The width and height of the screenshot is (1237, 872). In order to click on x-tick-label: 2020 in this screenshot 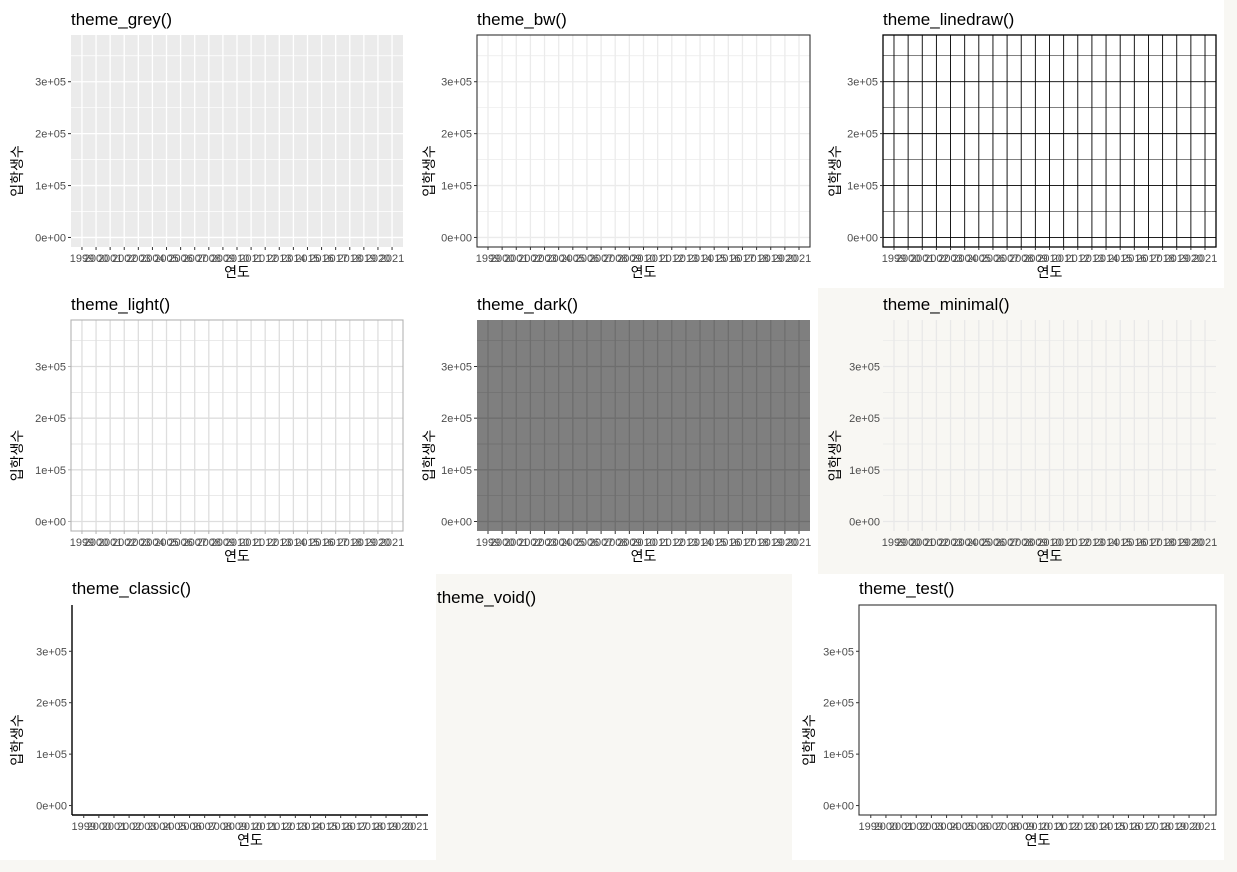, I will do `click(378, 543)`.